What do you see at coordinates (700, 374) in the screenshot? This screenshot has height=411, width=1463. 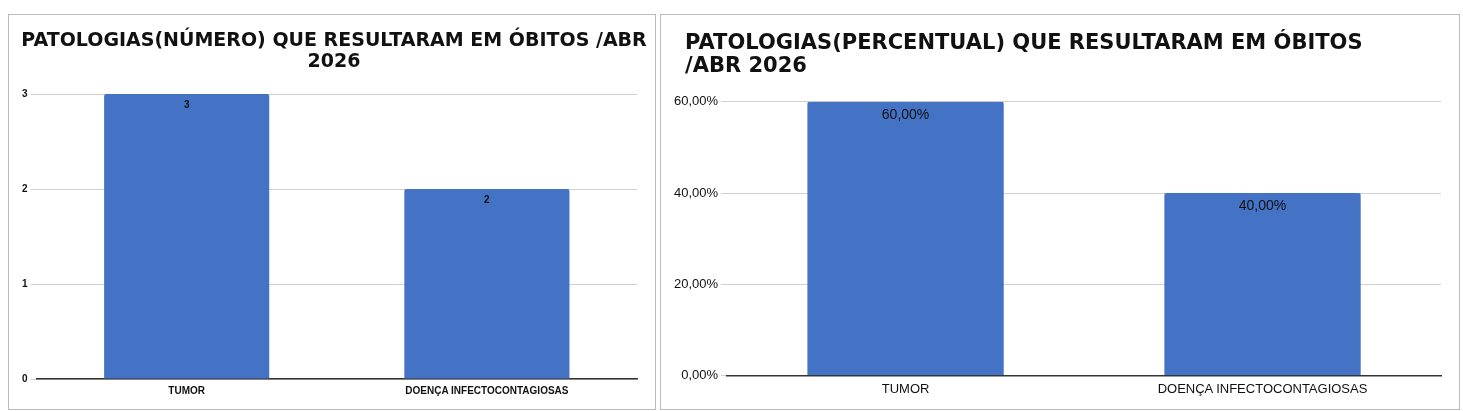 I see `y-tick-label: 0,00%` at bounding box center [700, 374].